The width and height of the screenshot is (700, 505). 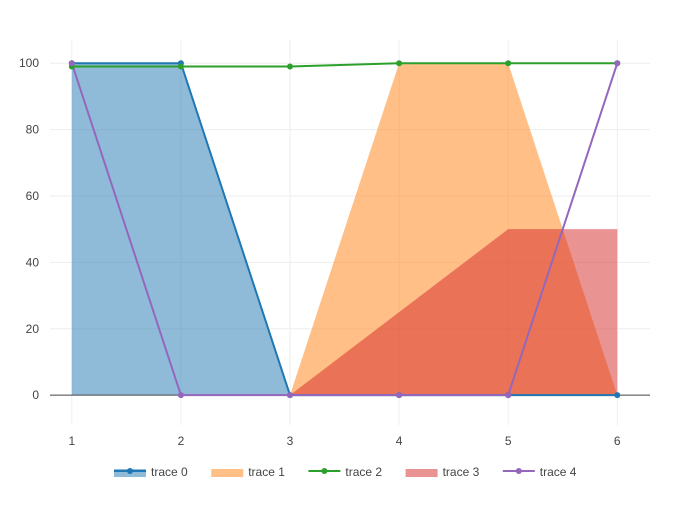 What do you see at coordinates (33, 130) in the screenshot?
I see `y-tick-label: 80` at bounding box center [33, 130].